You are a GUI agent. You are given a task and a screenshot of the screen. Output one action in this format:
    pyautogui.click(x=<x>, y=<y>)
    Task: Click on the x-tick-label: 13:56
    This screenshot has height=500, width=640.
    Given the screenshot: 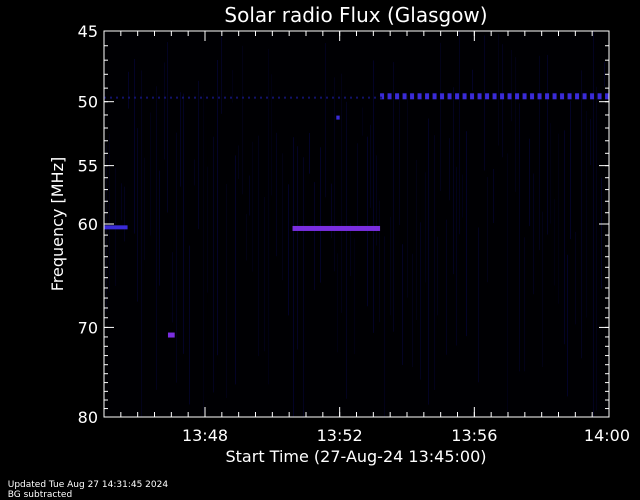 What is the action you would take?
    pyautogui.click(x=474, y=435)
    